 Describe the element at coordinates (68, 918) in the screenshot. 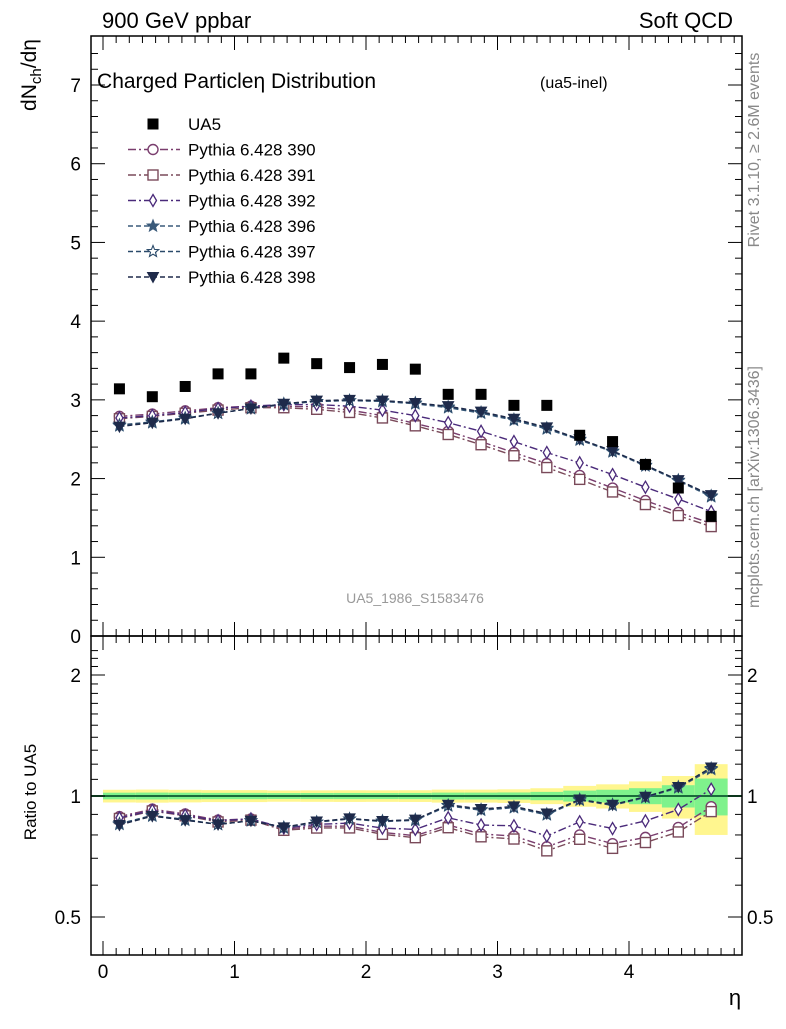

I see `ratio-tick-label-left: 0.5` at that location.